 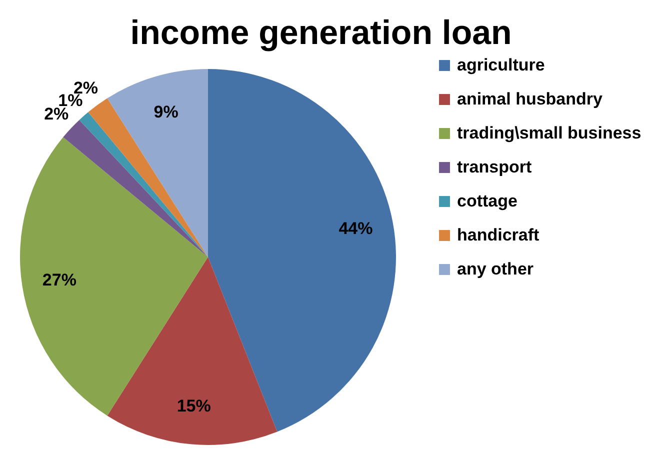 I want to click on data-label: 44%, so click(x=355, y=228).